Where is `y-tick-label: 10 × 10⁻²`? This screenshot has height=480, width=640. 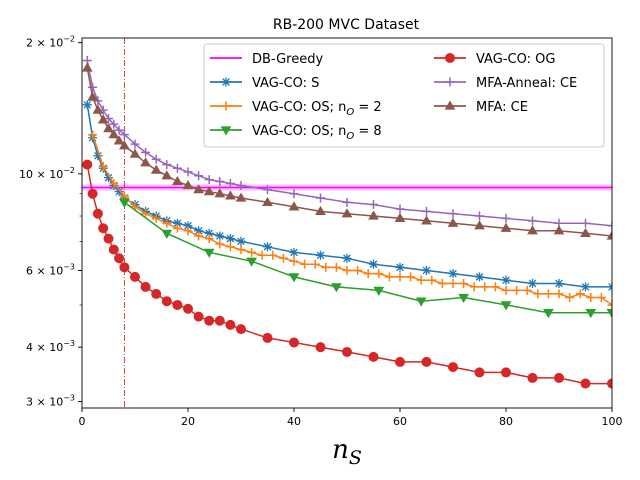
y-tick-label: 10 × 10⁻² is located at coordinates (47, 173).